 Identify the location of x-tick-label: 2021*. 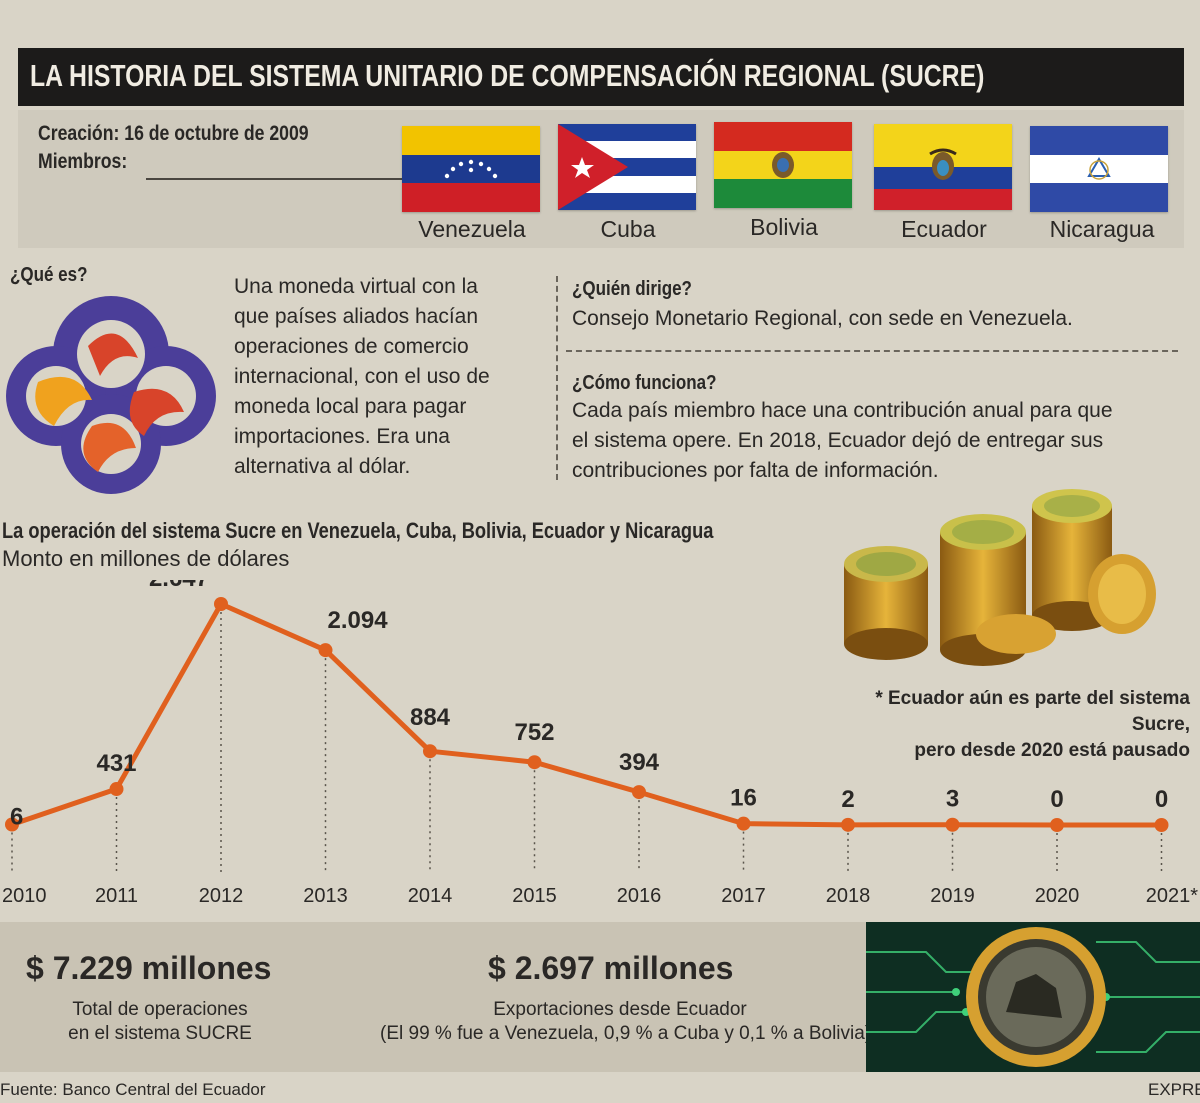
(1172, 896).